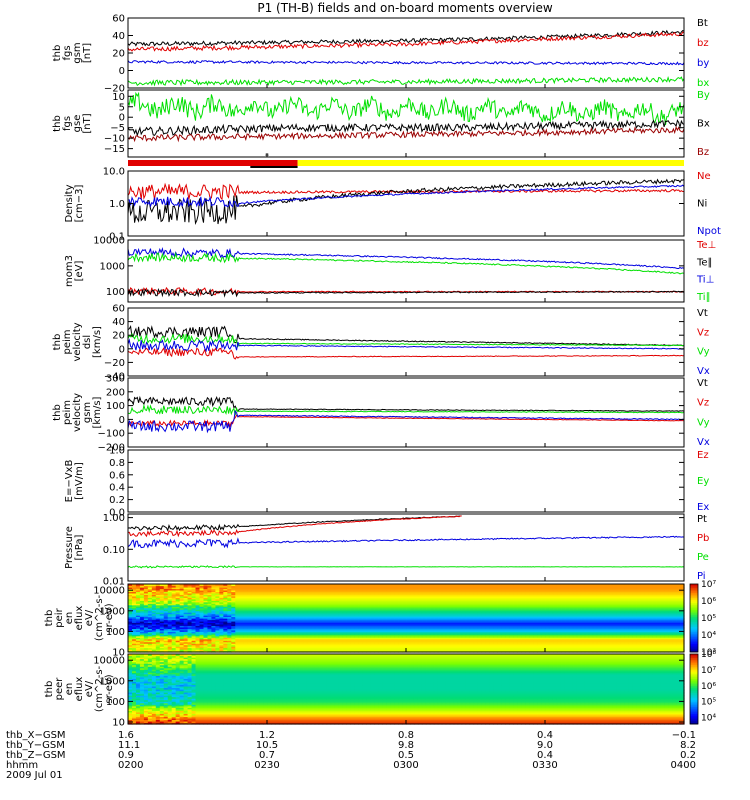 The image size is (750, 800). I want to click on y-tick-label: 0.4, so click(117, 488).